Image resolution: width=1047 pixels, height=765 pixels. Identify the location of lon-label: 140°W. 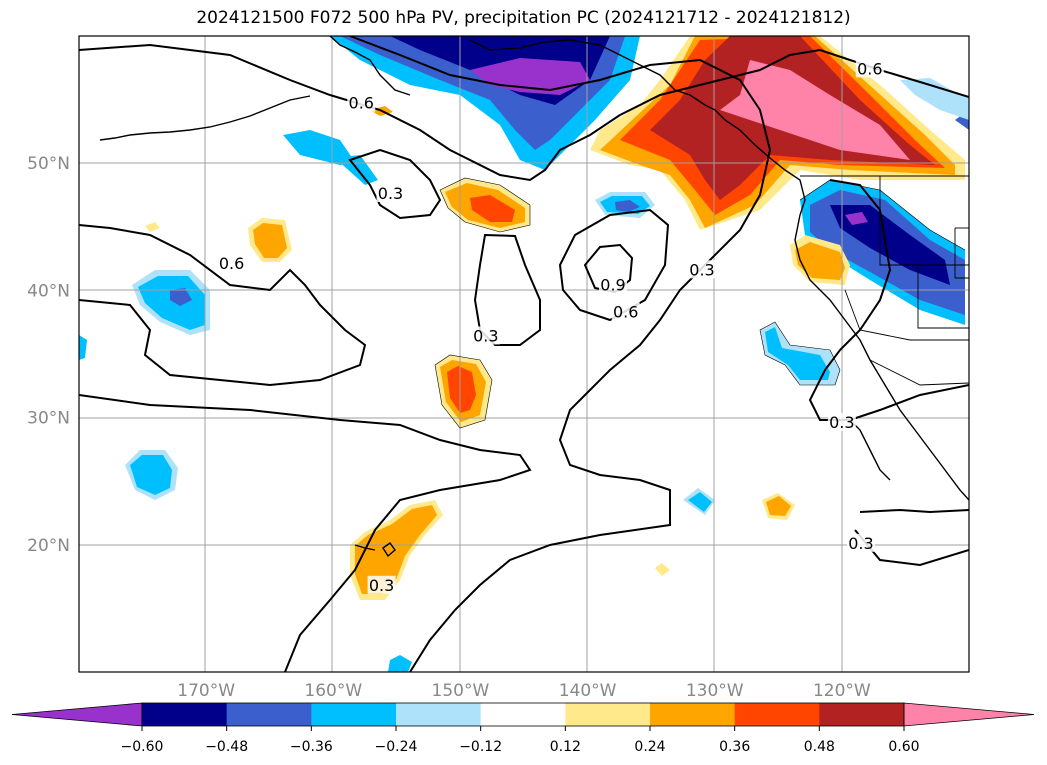
(588, 691).